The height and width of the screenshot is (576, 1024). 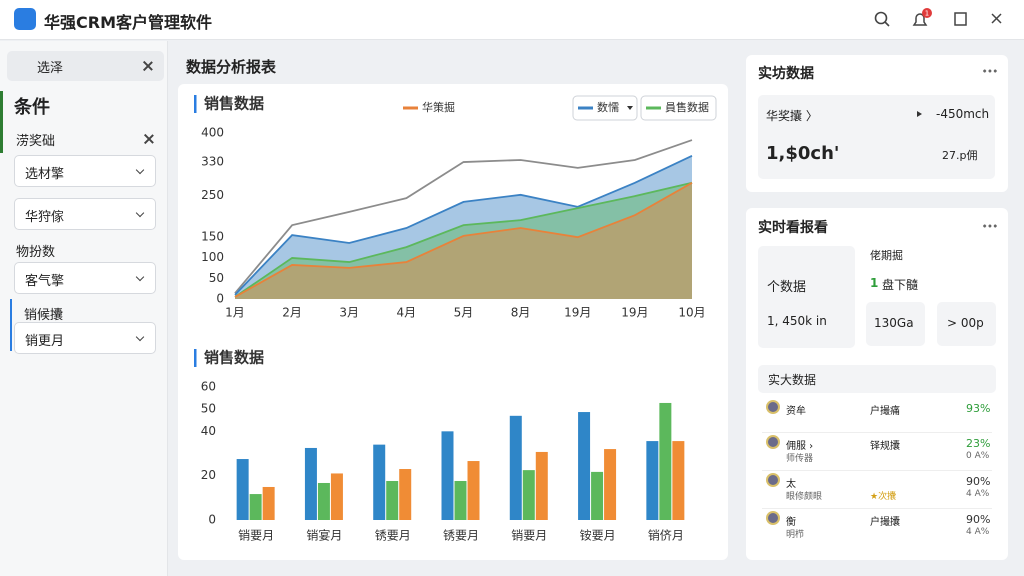 What do you see at coordinates (881, 18) in the screenshot?
I see `search-icon` at bounding box center [881, 18].